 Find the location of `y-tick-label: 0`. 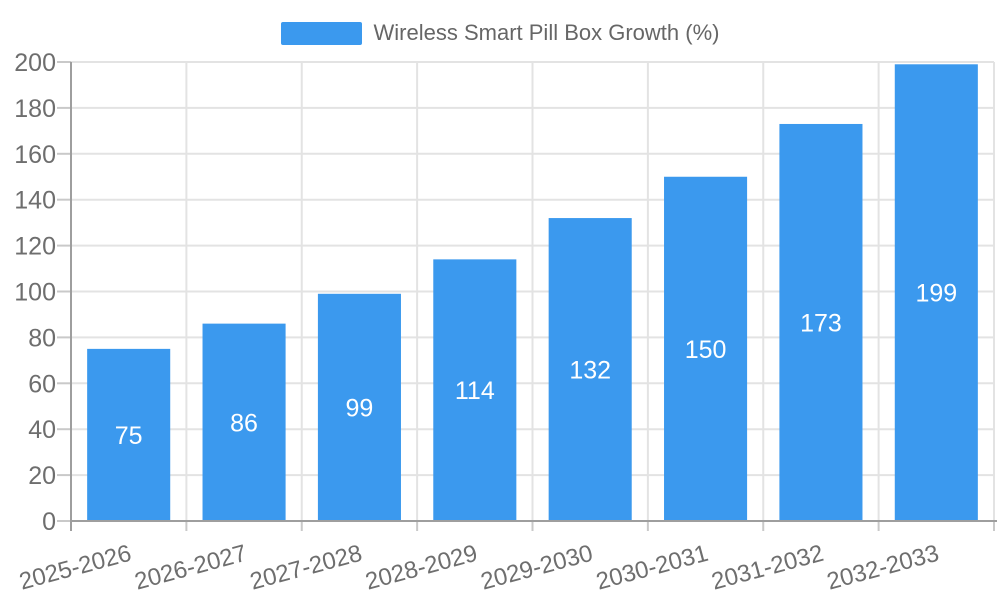

y-tick-label: 0 is located at coordinates (49, 522).